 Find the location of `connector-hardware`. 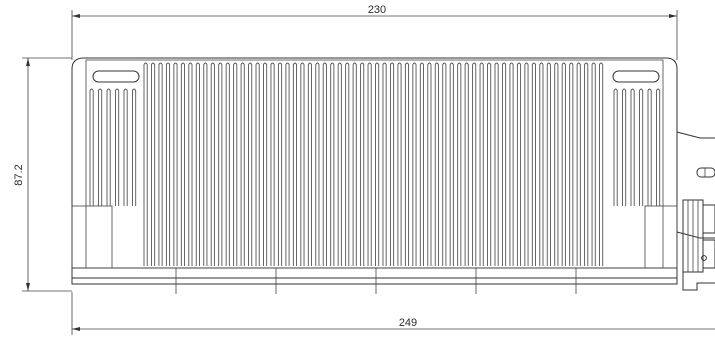

connector-hardware is located at coordinates (695, 211).